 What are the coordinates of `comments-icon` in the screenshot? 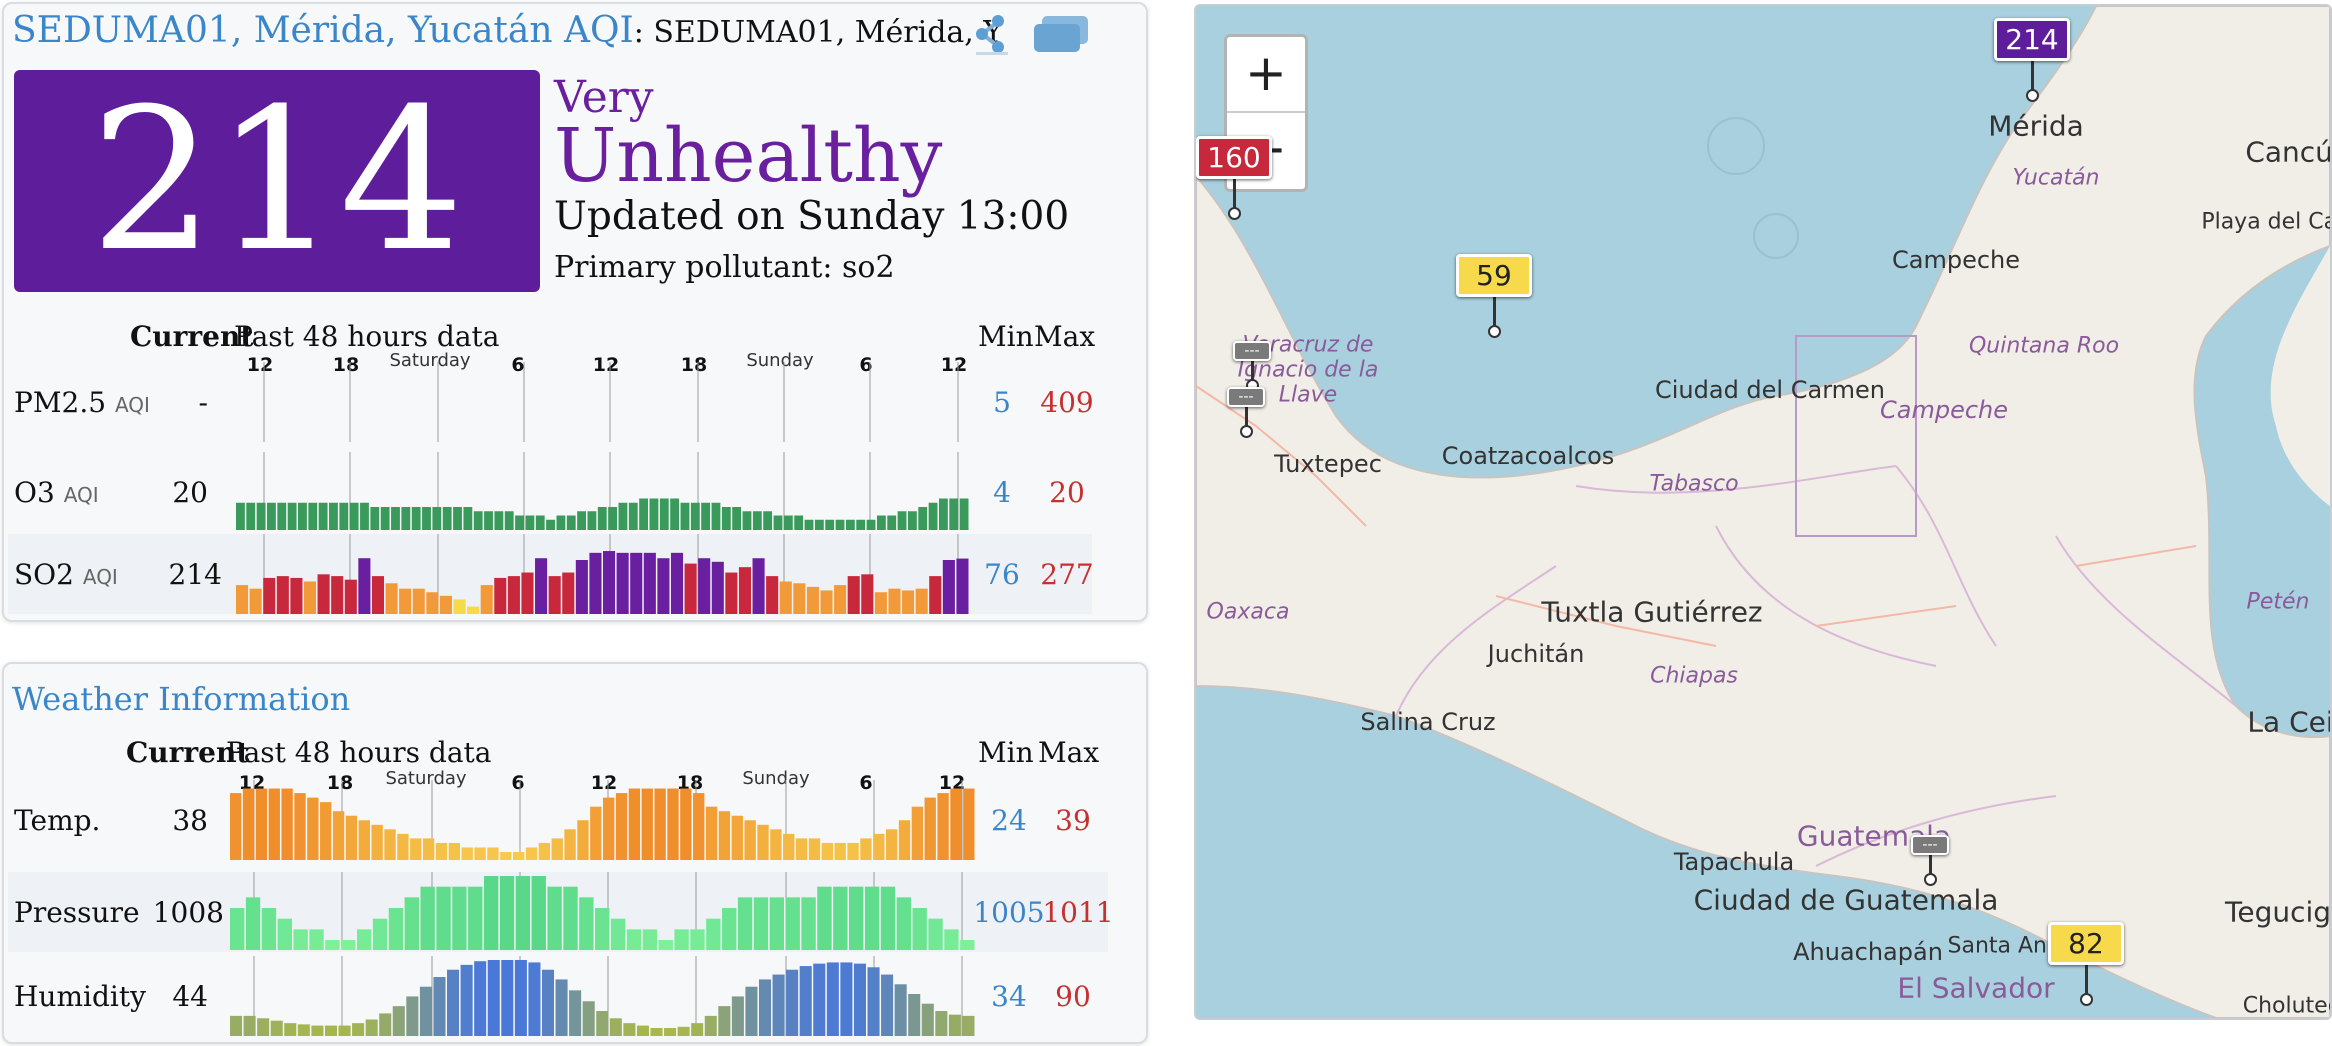 It's located at (1061, 35).